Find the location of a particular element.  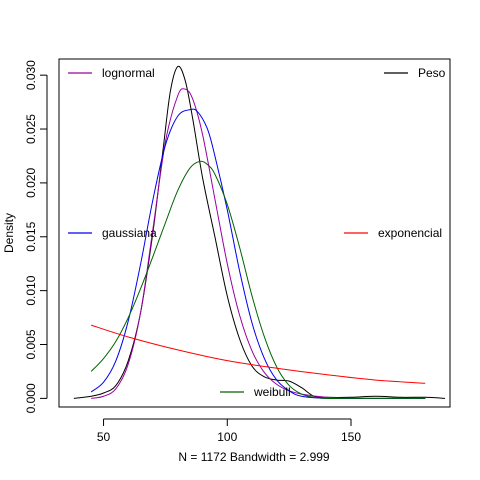

series-line-exponencial is located at coordinates (258, 354).